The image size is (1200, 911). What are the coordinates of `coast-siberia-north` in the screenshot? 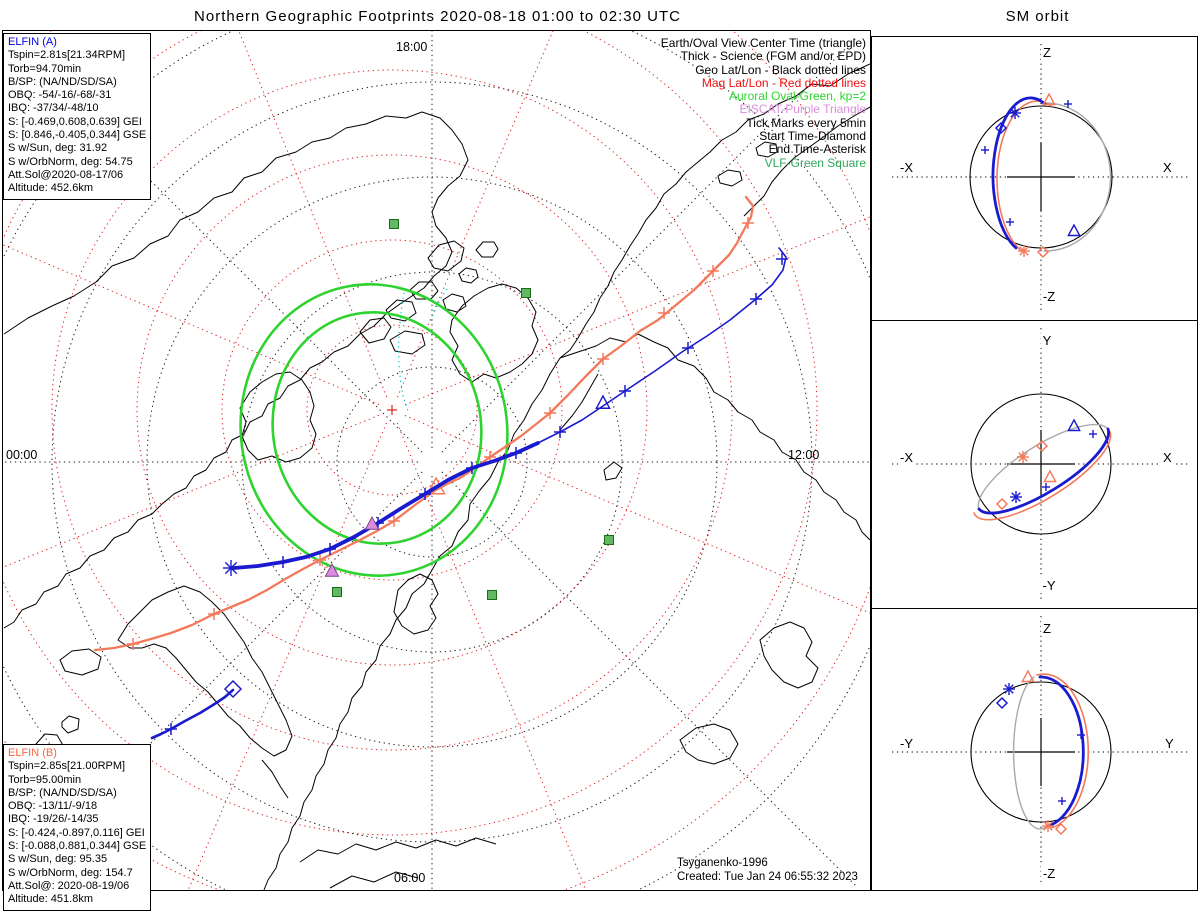 It's located at (714, 437).